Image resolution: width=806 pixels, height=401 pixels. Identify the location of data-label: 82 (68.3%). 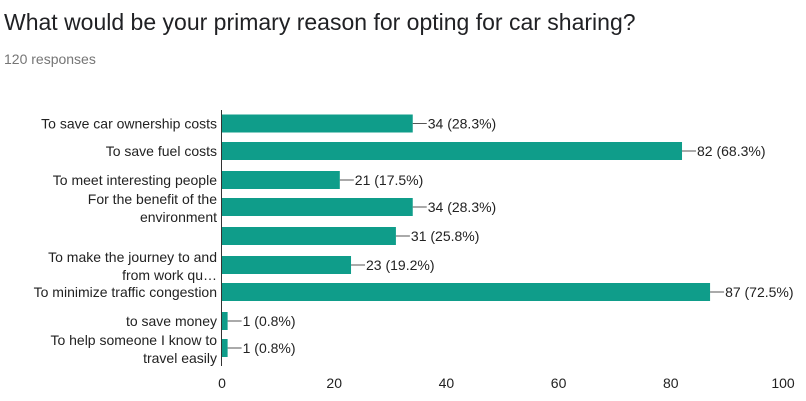
(731, 151).